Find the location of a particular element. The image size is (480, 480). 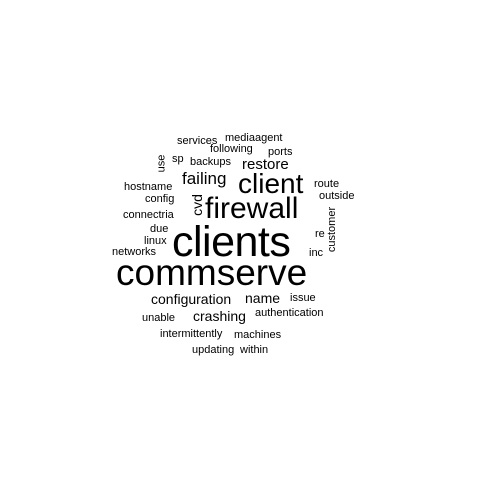

word-use: use is located at coordinates (161, 163).